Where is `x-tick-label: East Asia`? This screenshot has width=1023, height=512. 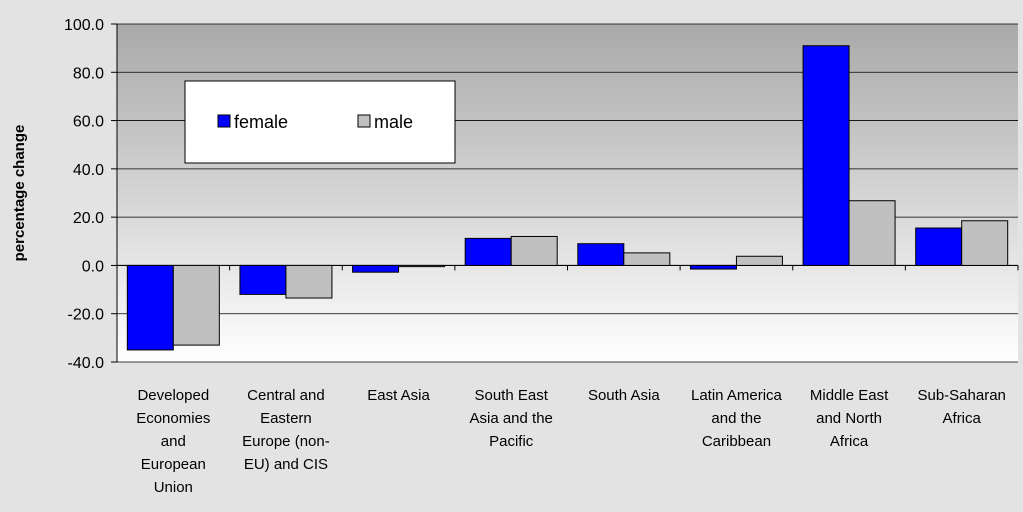
x-tick-label: East Asia is located at coordinates (398, 395).